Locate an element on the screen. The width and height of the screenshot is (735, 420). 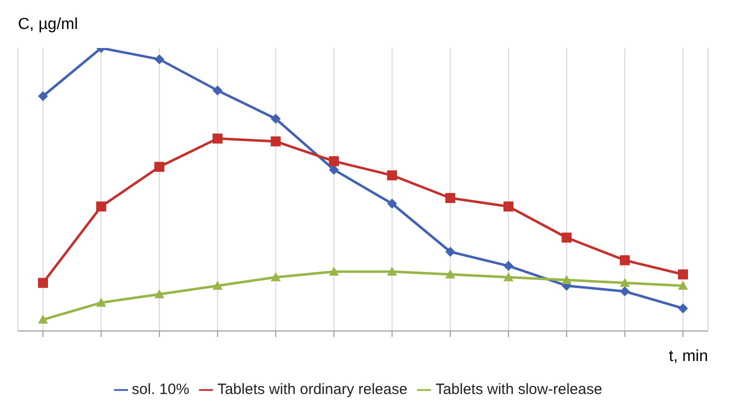
legend-label: Tablets with slow-release is located at coordinates (518, 389).